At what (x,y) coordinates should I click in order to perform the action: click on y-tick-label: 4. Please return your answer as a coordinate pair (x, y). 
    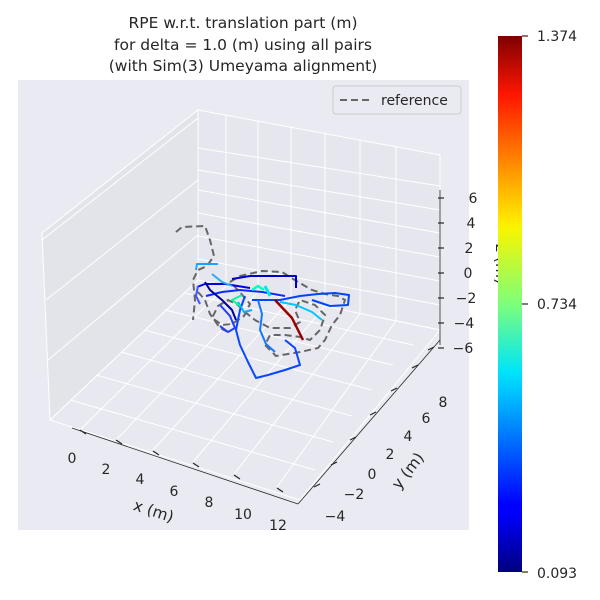
    Looking at the image, I should click on (408, 437).